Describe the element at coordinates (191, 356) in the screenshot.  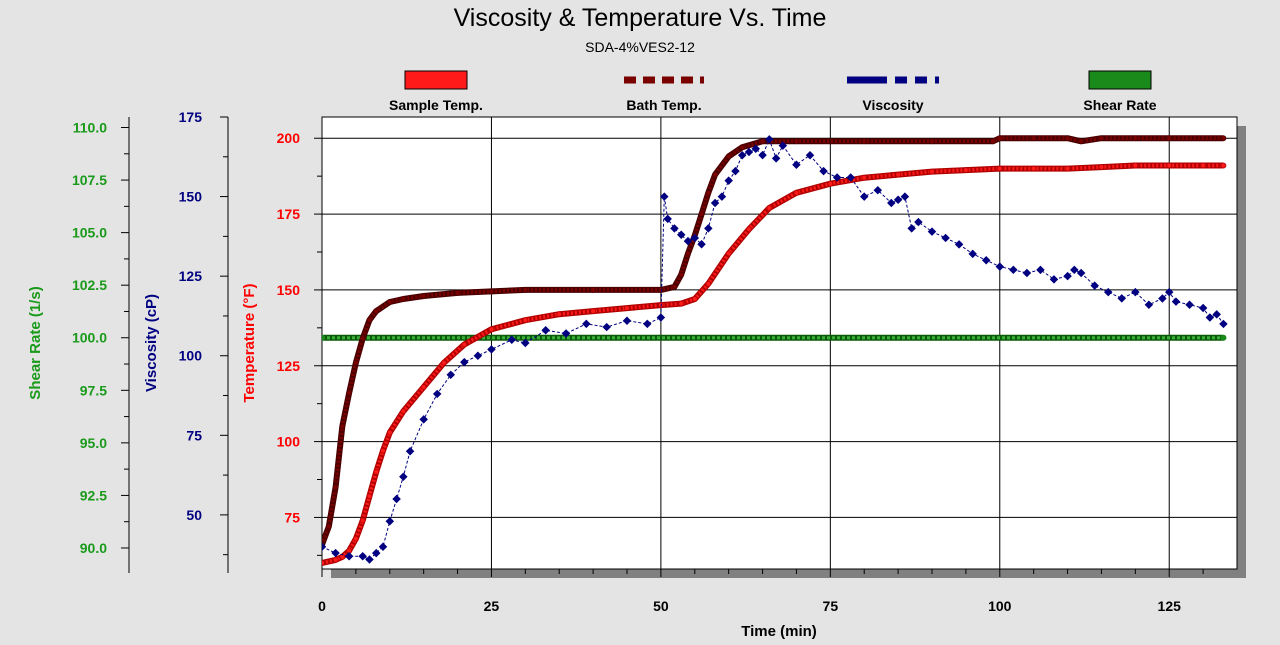
I see `viscosity-tick-label: 100` at that location.